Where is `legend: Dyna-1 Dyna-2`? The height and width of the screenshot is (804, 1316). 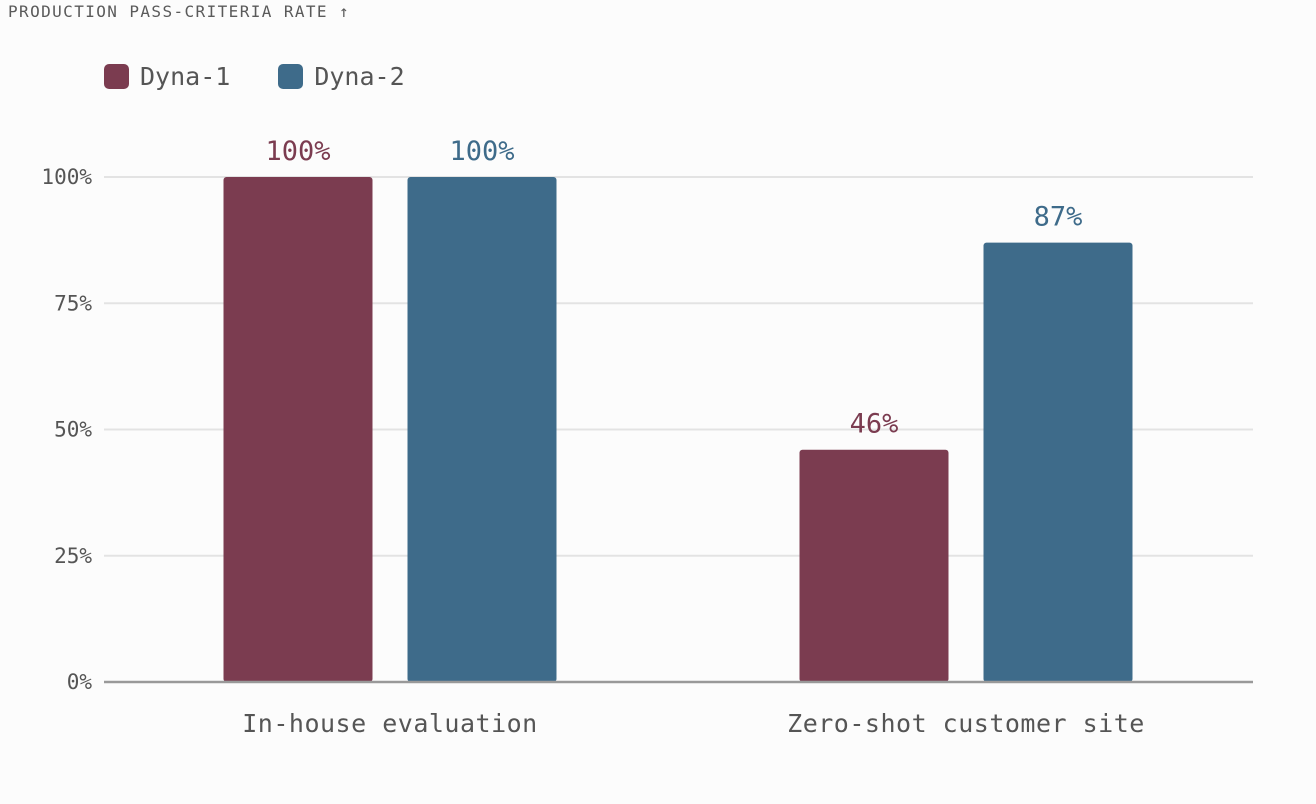
legend: Dyna-1 Dyna-2 is located at coordinates (254, 76).